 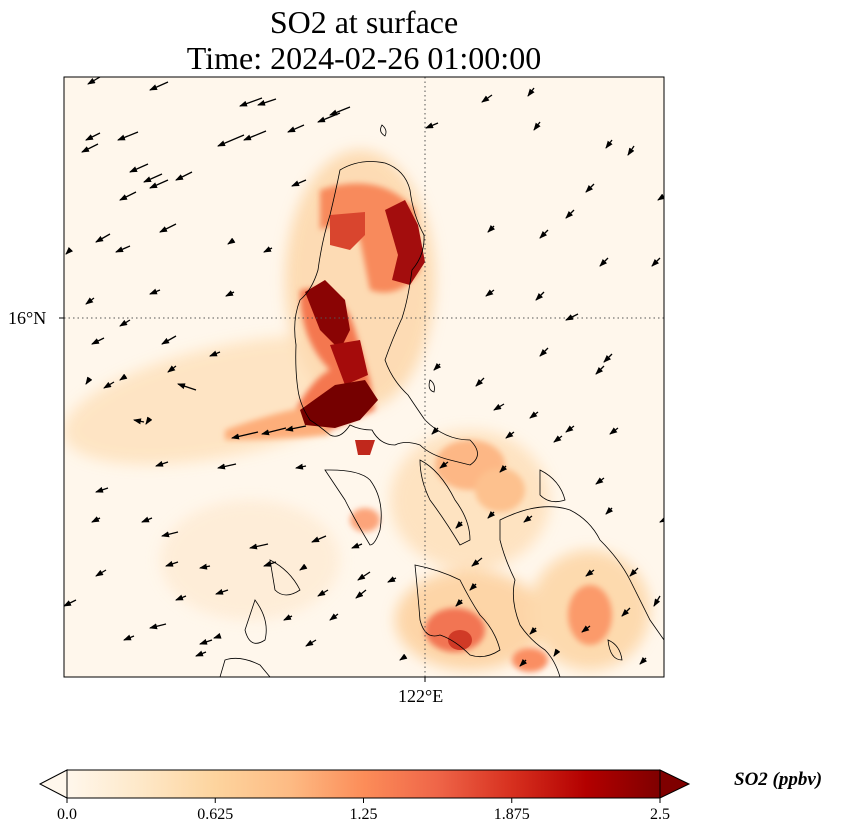 What do you see at coordinates (421, 696) in the screenshot?
I see `longitude-label: 122°E` at bounding box center [421, 696].